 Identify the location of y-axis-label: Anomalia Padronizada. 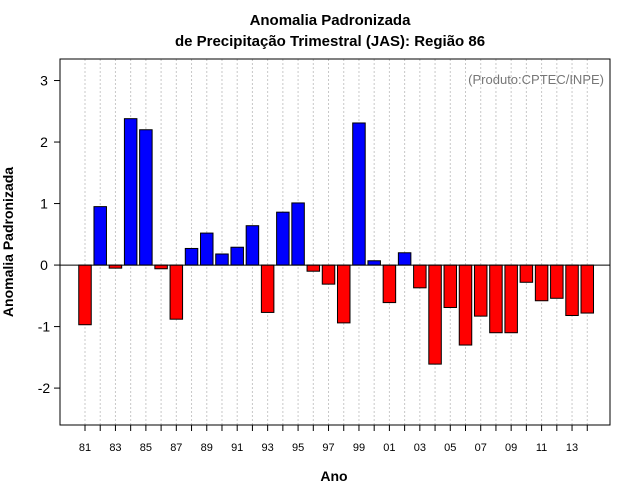
(8, 242).